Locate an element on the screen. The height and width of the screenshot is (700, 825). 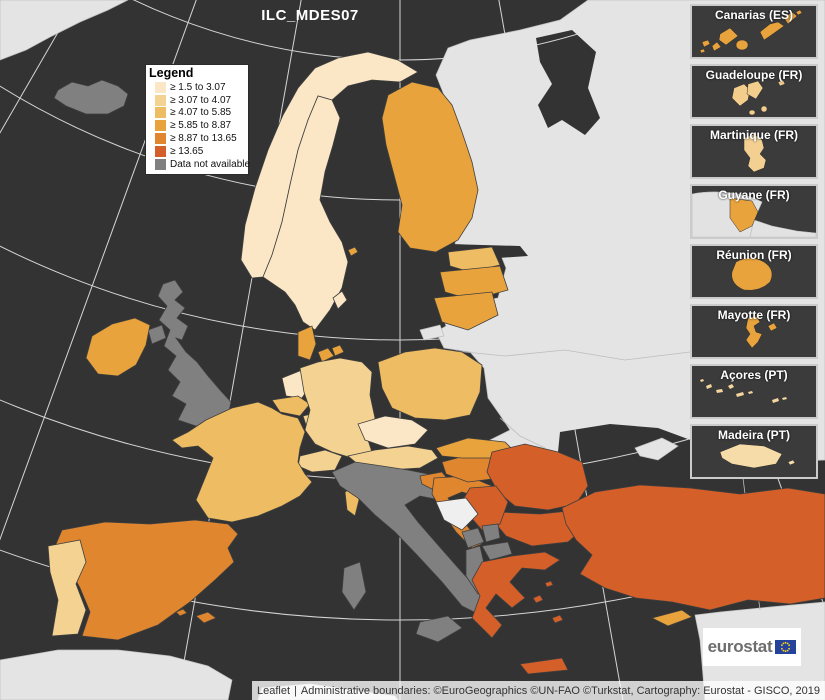
mayotte-map is located at coordinates (761, 332).